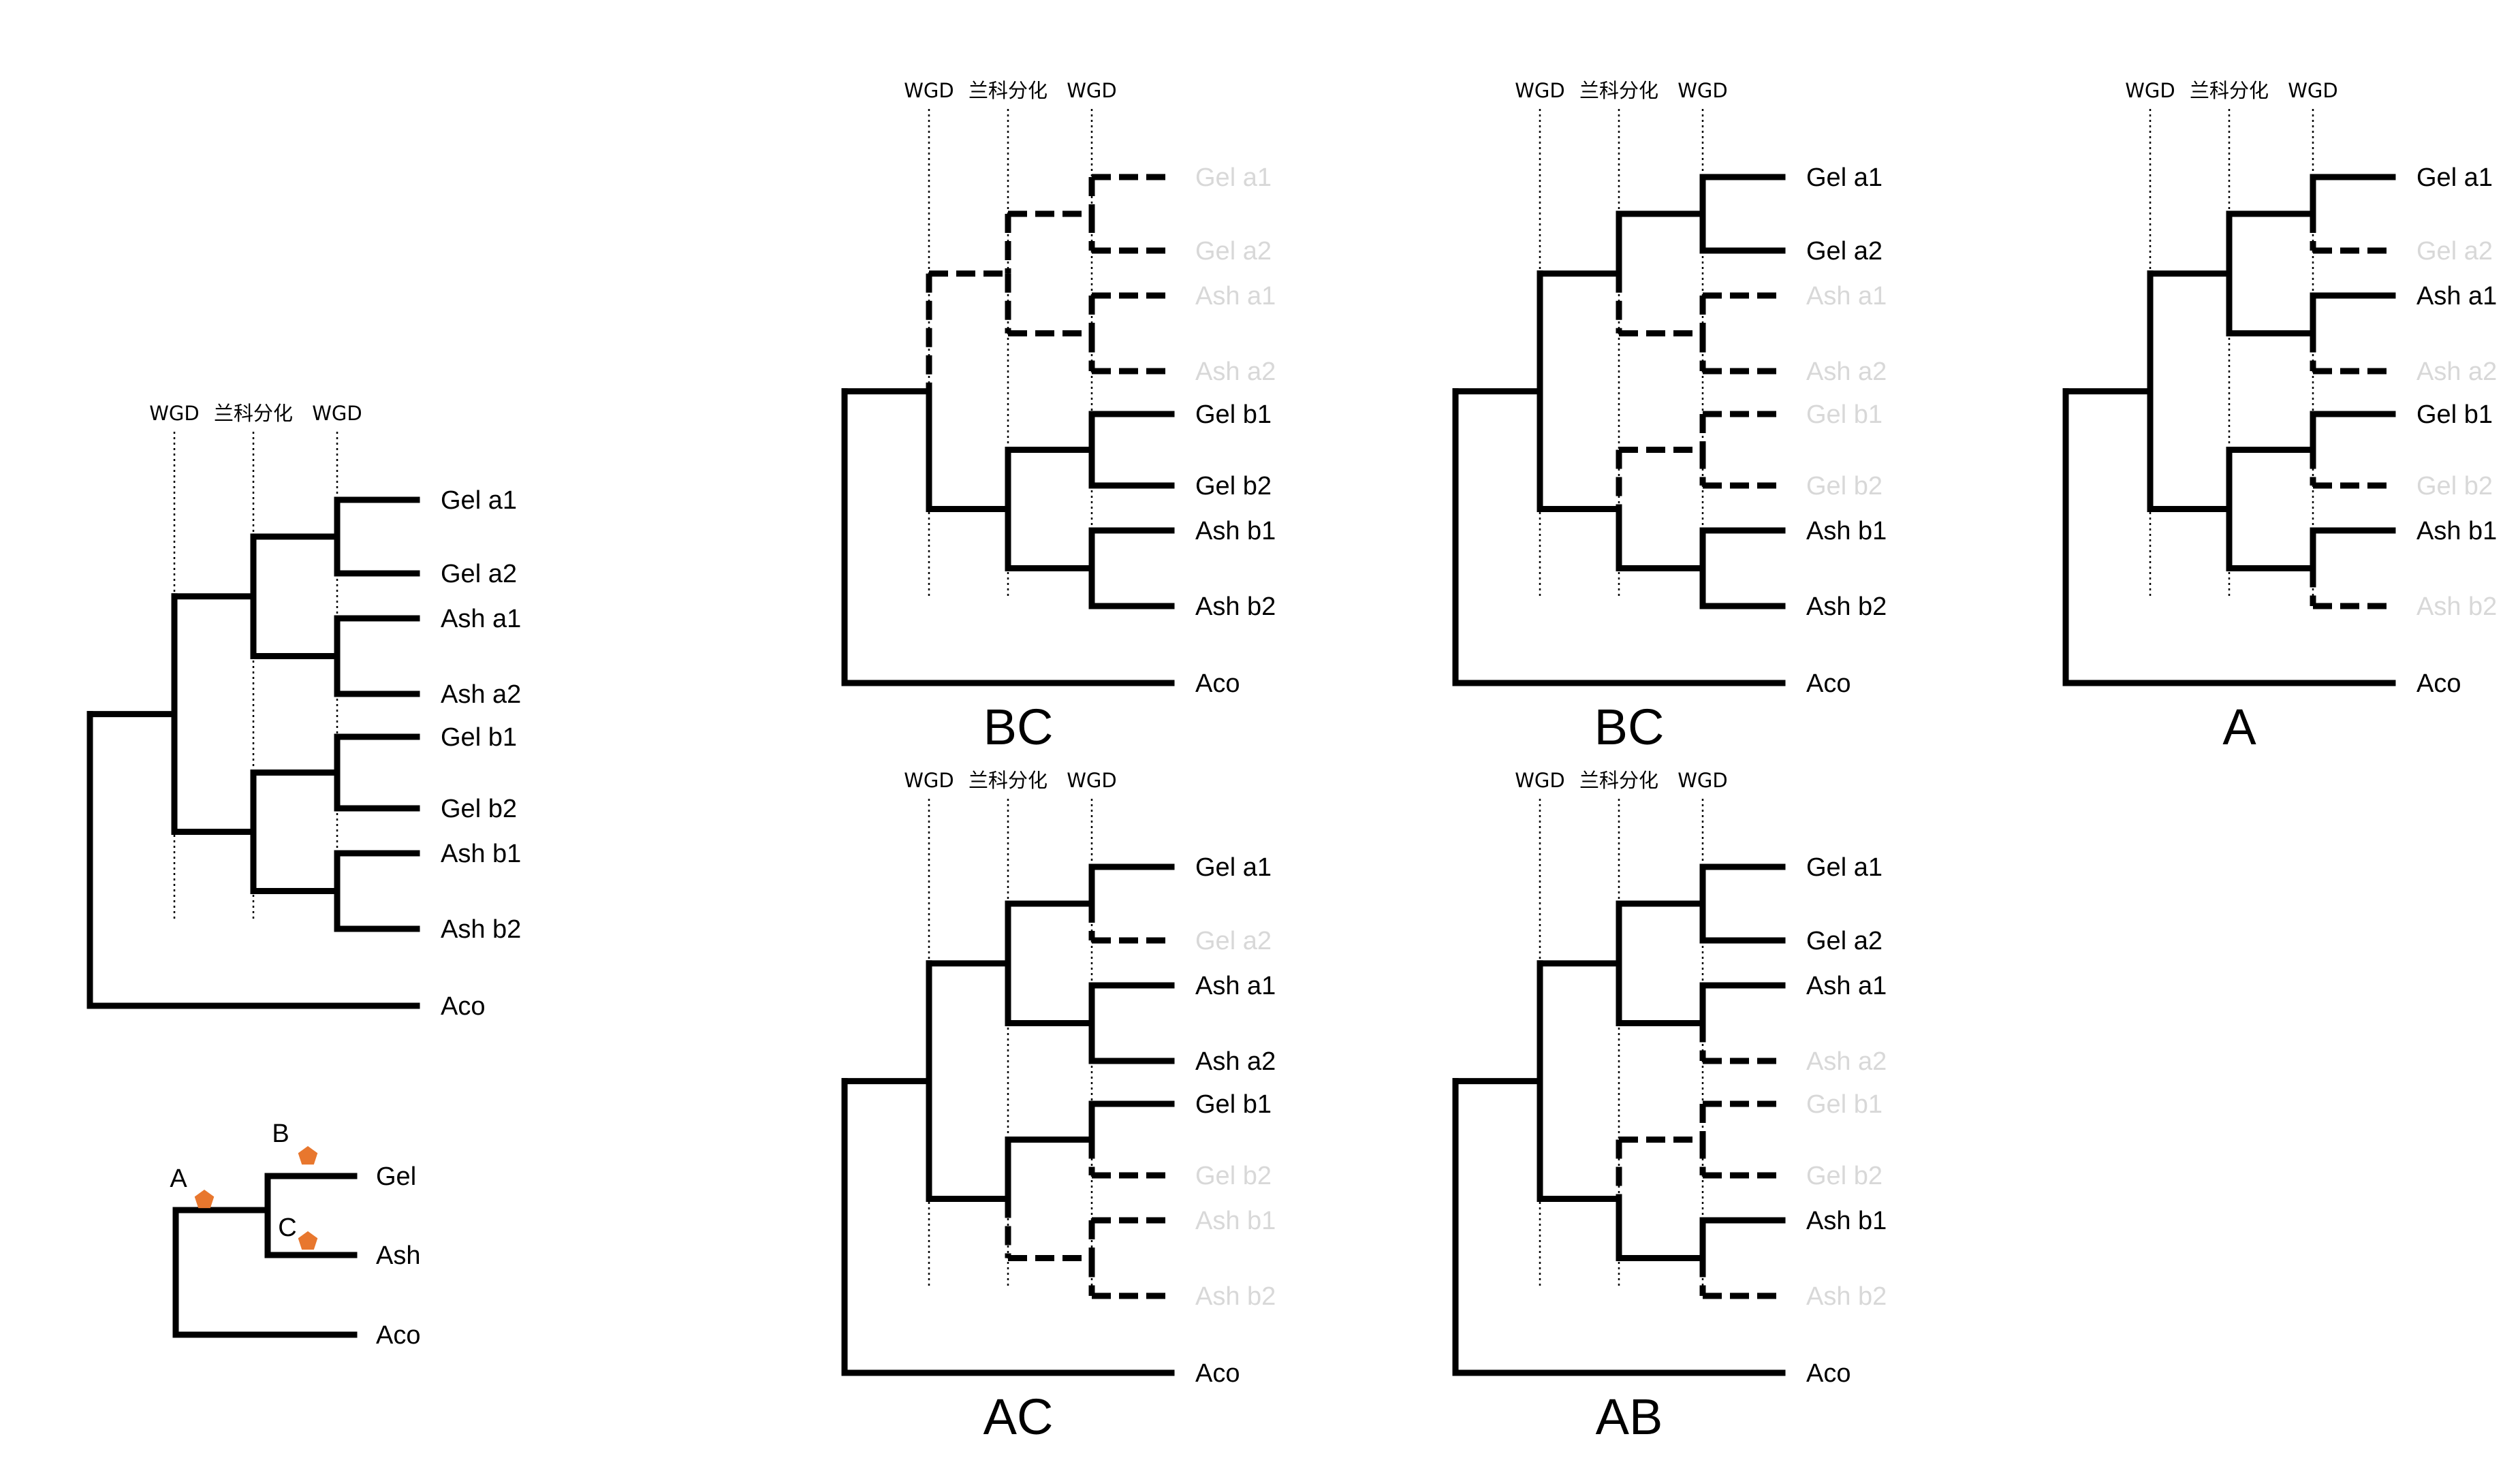 This screenshot has height=1460, width=2520. Describe the element at coordinates (1018, 1416) in the screenshot. I see `scenario-caption: AC` at that location.